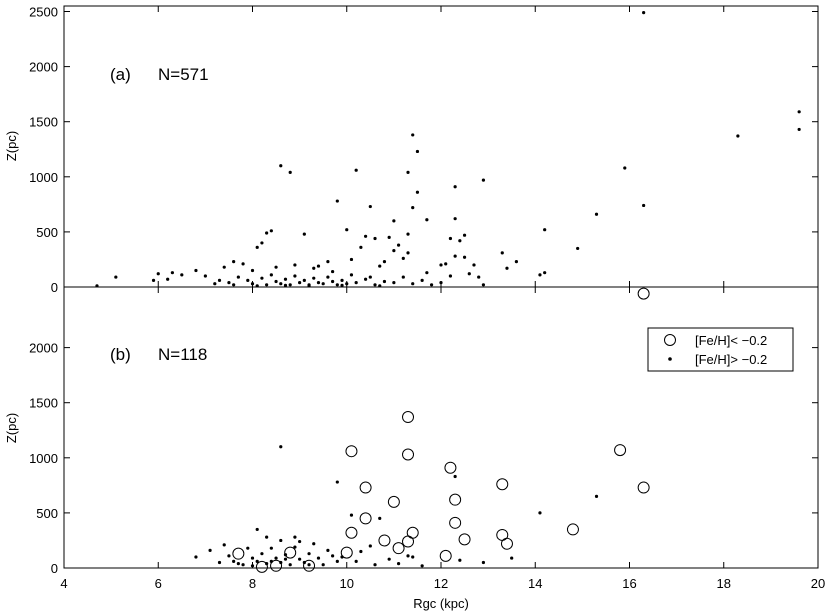 Image resolution: width=830 pixels, height=612 pixels. I want to click on panel-b-n-label: N=118, so click(182, 354).